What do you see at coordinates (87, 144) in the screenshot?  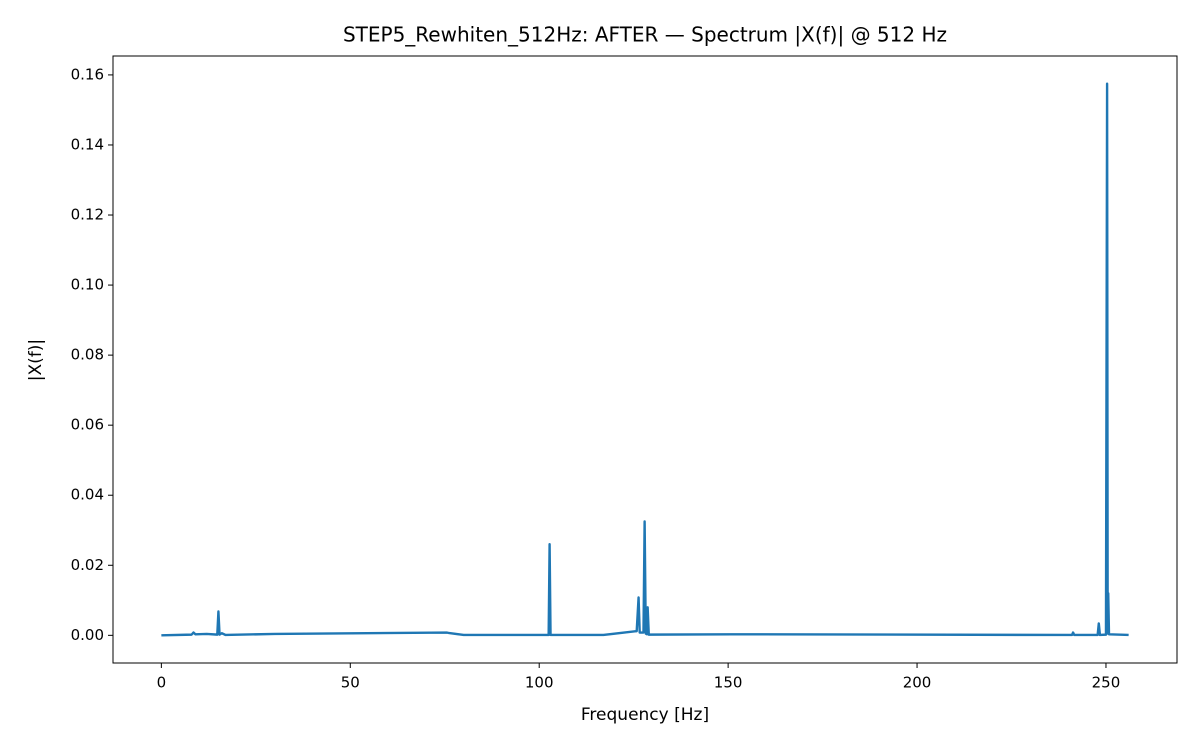 I see `y-tick-label: 0.14` at bounding box center [87, 144].